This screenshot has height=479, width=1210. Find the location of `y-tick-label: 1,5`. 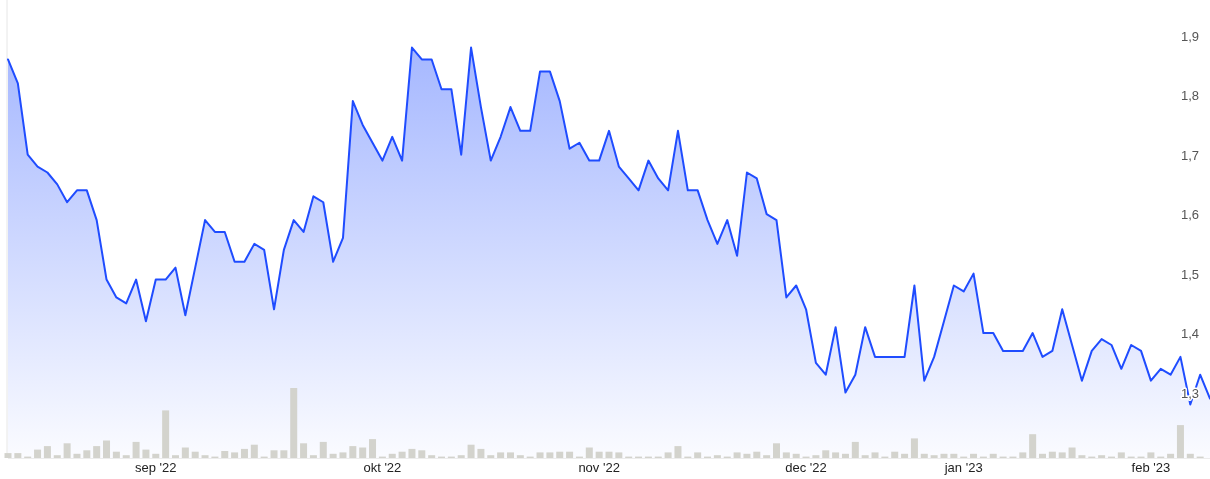

y-tick-label: 1,5 is located at coordinates (1190, 274).